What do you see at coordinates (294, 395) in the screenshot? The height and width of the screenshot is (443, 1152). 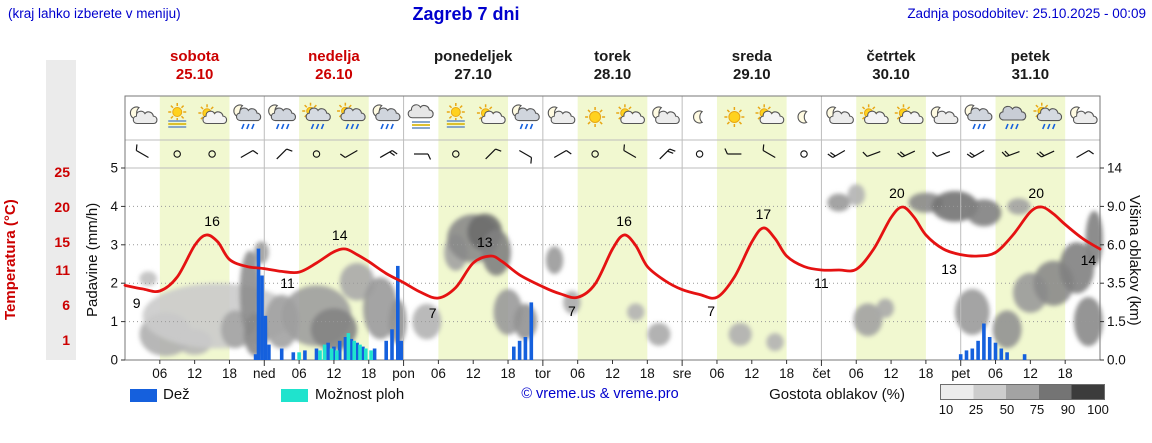 I see `showers-legend-swatch` at bounding box center [294, 395].